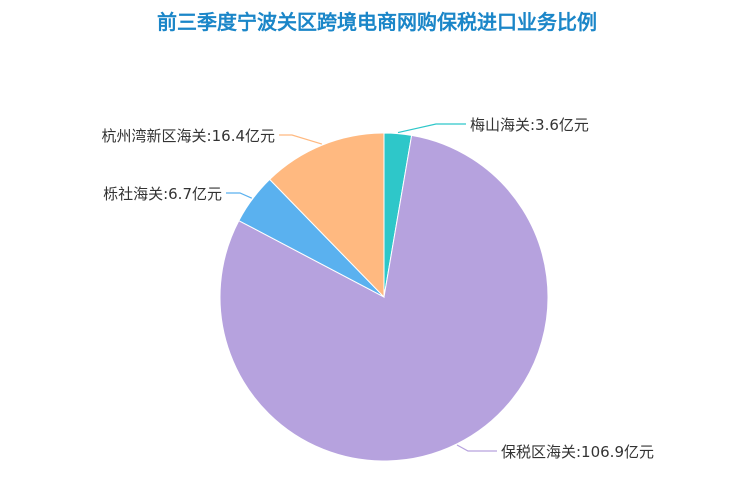 Image resolution: width=754 pixels, height=497 pixels. Describe the element at coordinates (529, 125) in the screenshot. I see `slice-label-1: 梅山海关:3.6亿元` at that location.